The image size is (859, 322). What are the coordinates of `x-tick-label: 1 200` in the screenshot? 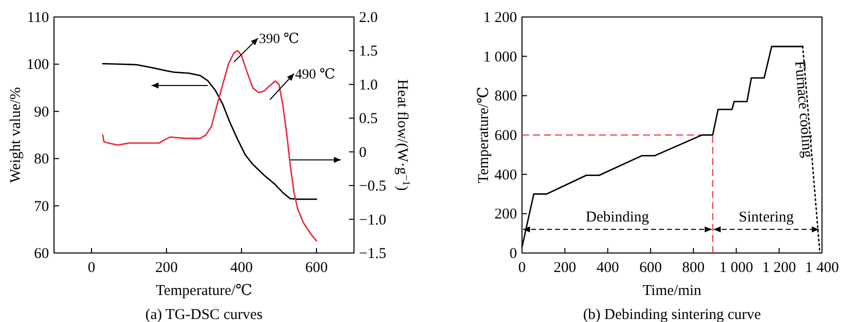 It's located at (779, 268).